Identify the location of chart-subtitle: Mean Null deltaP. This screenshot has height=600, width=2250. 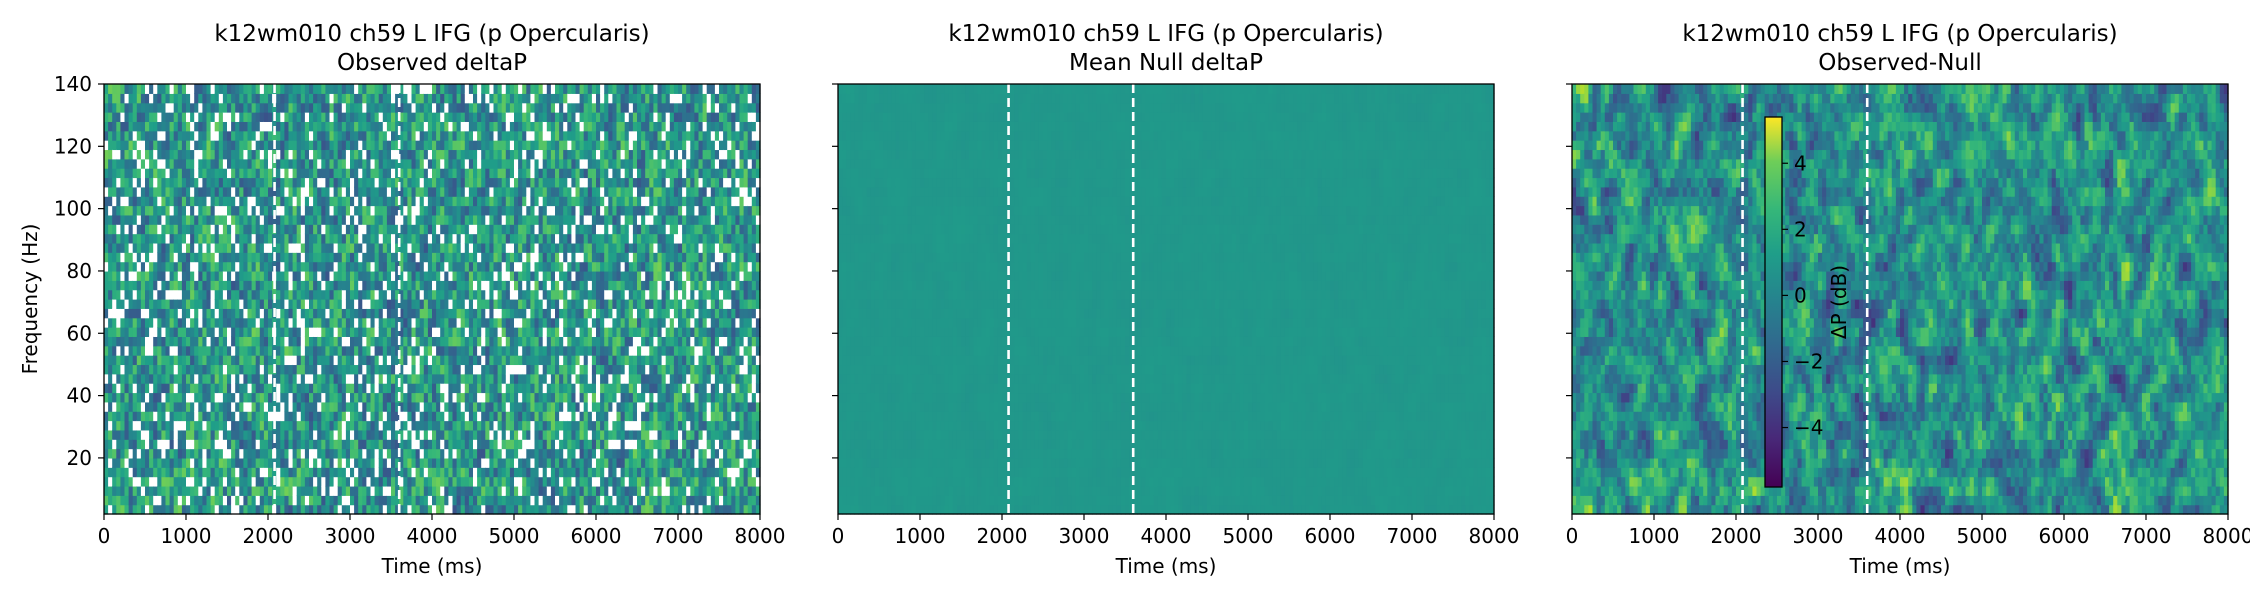
(1166, 63).